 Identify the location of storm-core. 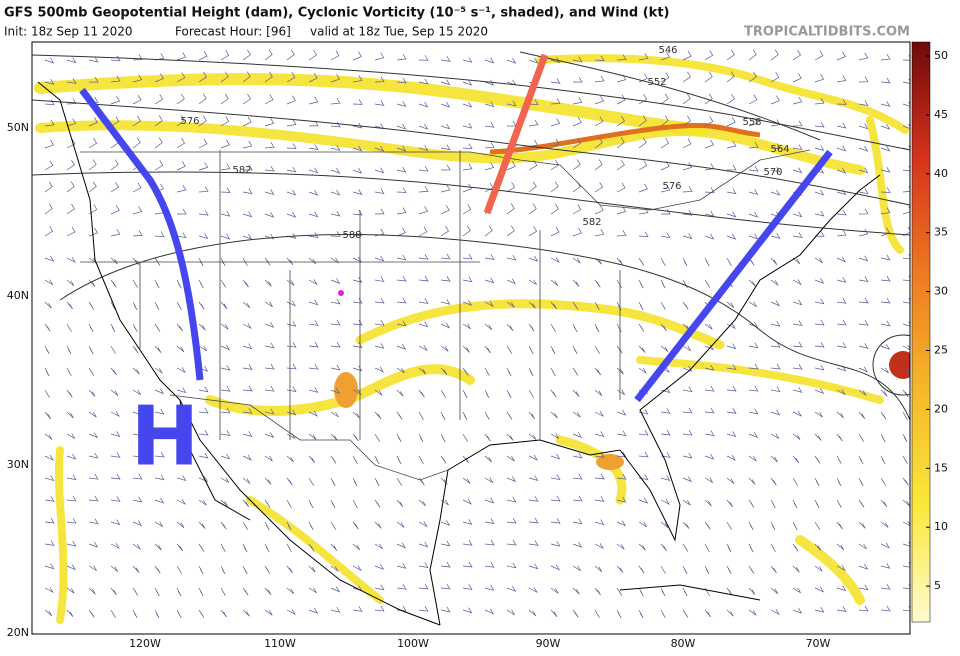
(899, 365).